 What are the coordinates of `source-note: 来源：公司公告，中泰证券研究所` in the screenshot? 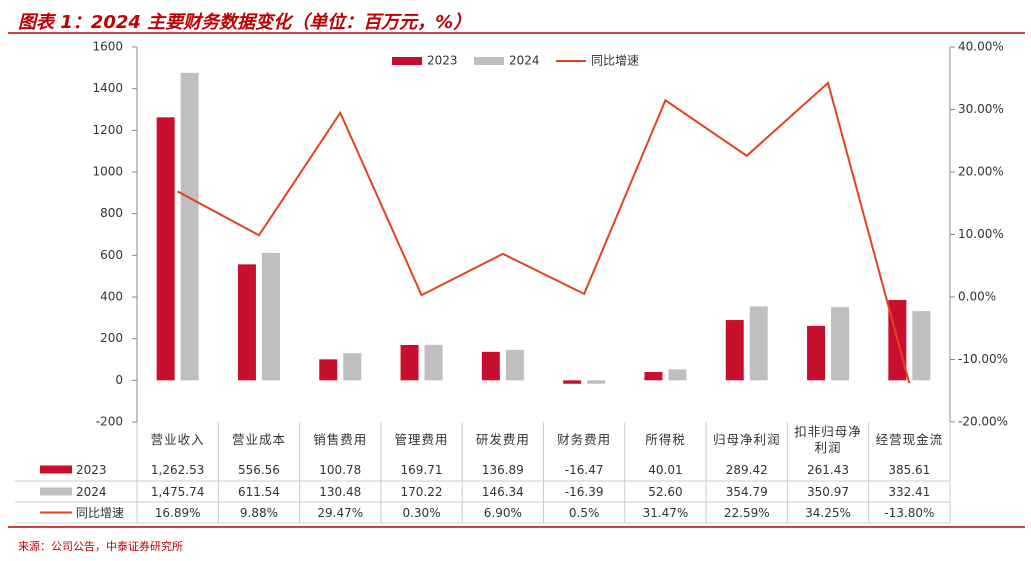 It's located at (100, 546).